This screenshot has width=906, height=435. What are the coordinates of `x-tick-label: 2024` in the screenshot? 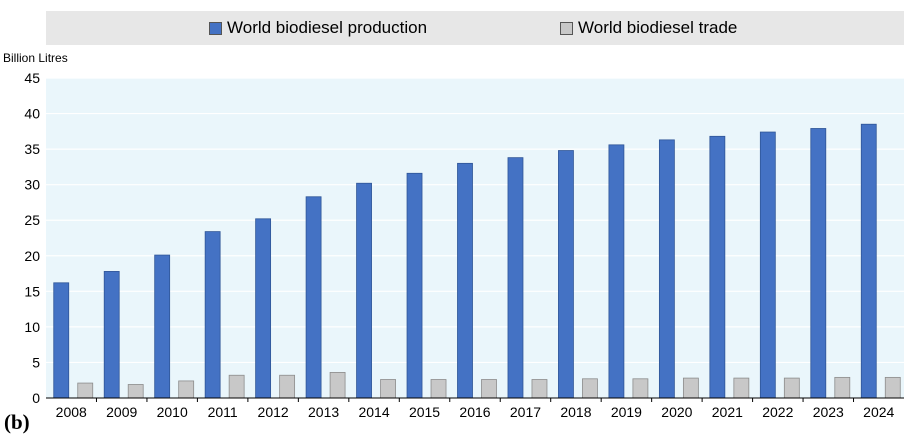 It's located at (878, 412).